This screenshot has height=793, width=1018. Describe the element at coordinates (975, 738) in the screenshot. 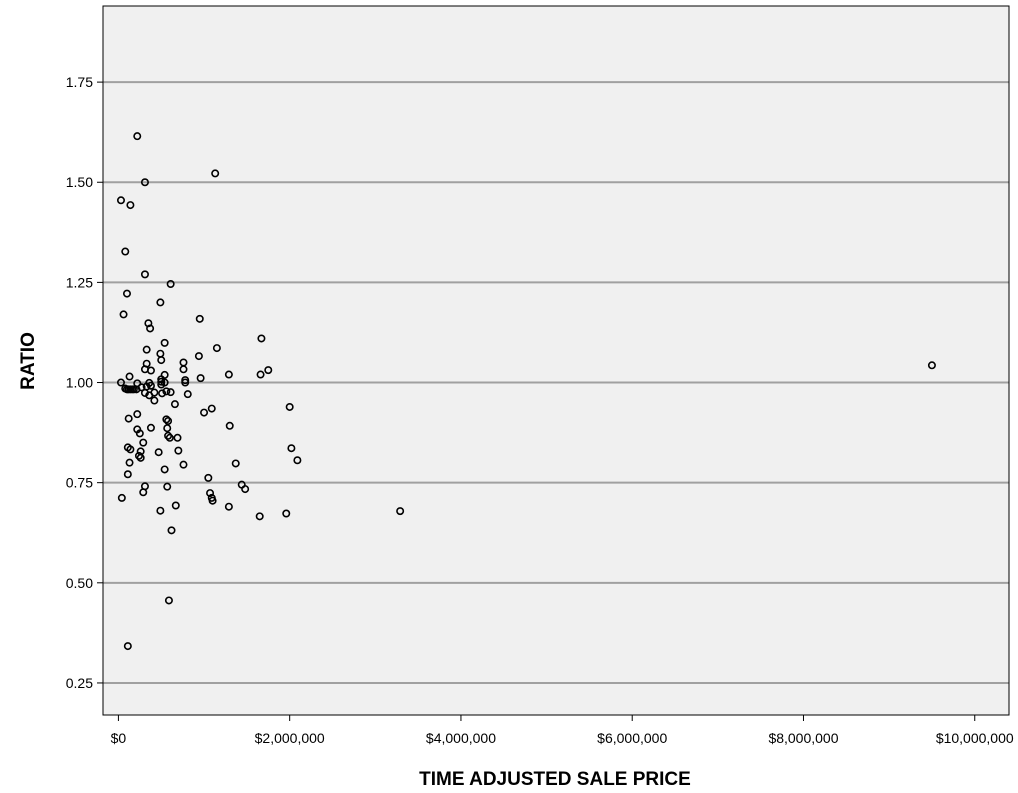

I see `x-tick-label: $10,000,000` at that location.